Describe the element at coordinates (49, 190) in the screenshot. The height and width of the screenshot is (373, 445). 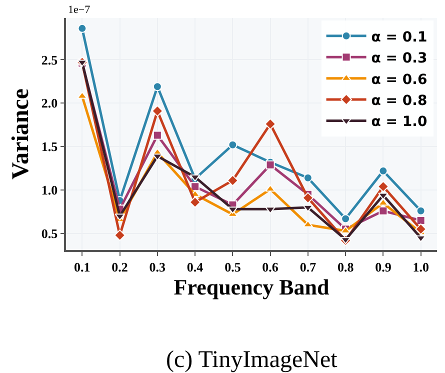
I see `y-tick-label: 1.0` at that location.